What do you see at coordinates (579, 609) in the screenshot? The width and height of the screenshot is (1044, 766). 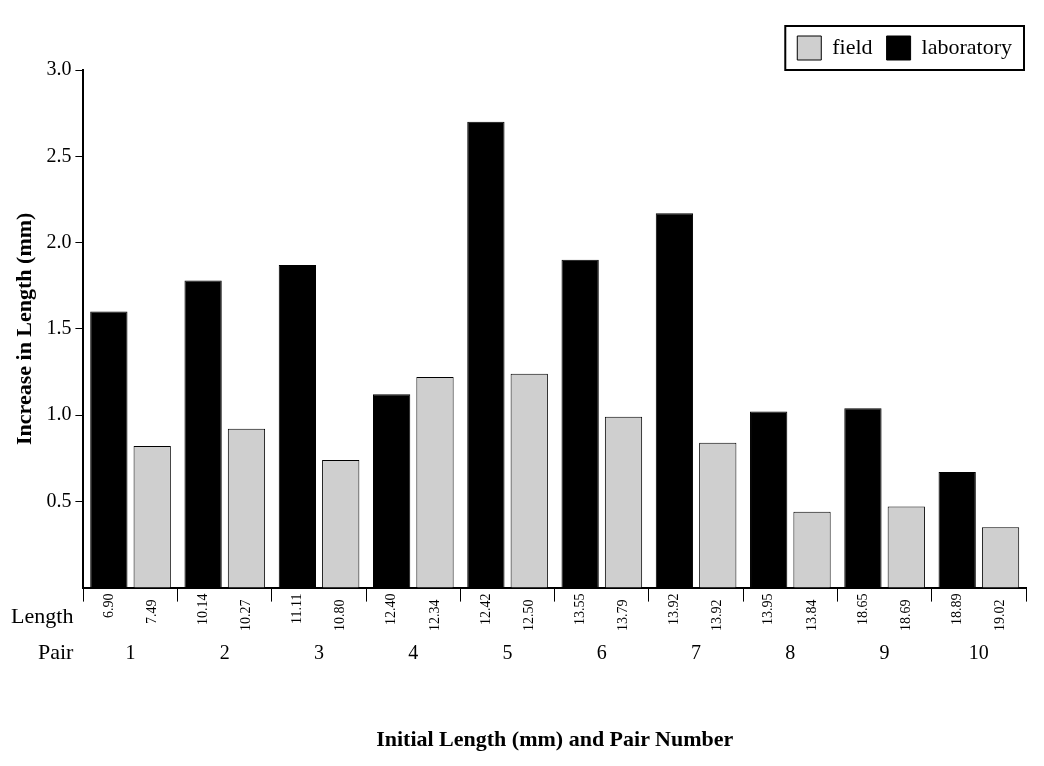 I see `text: 13.55` at bounding box center [579, 609].